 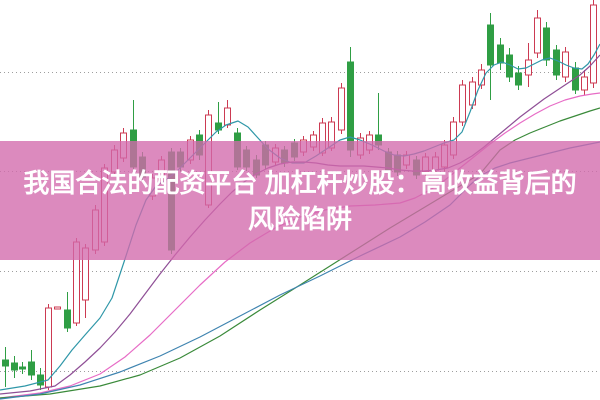 I want to click on title-line-1: 我国合法的配资平台 加杠杆炒股：高收益背后的, so click(x=300, y=182).